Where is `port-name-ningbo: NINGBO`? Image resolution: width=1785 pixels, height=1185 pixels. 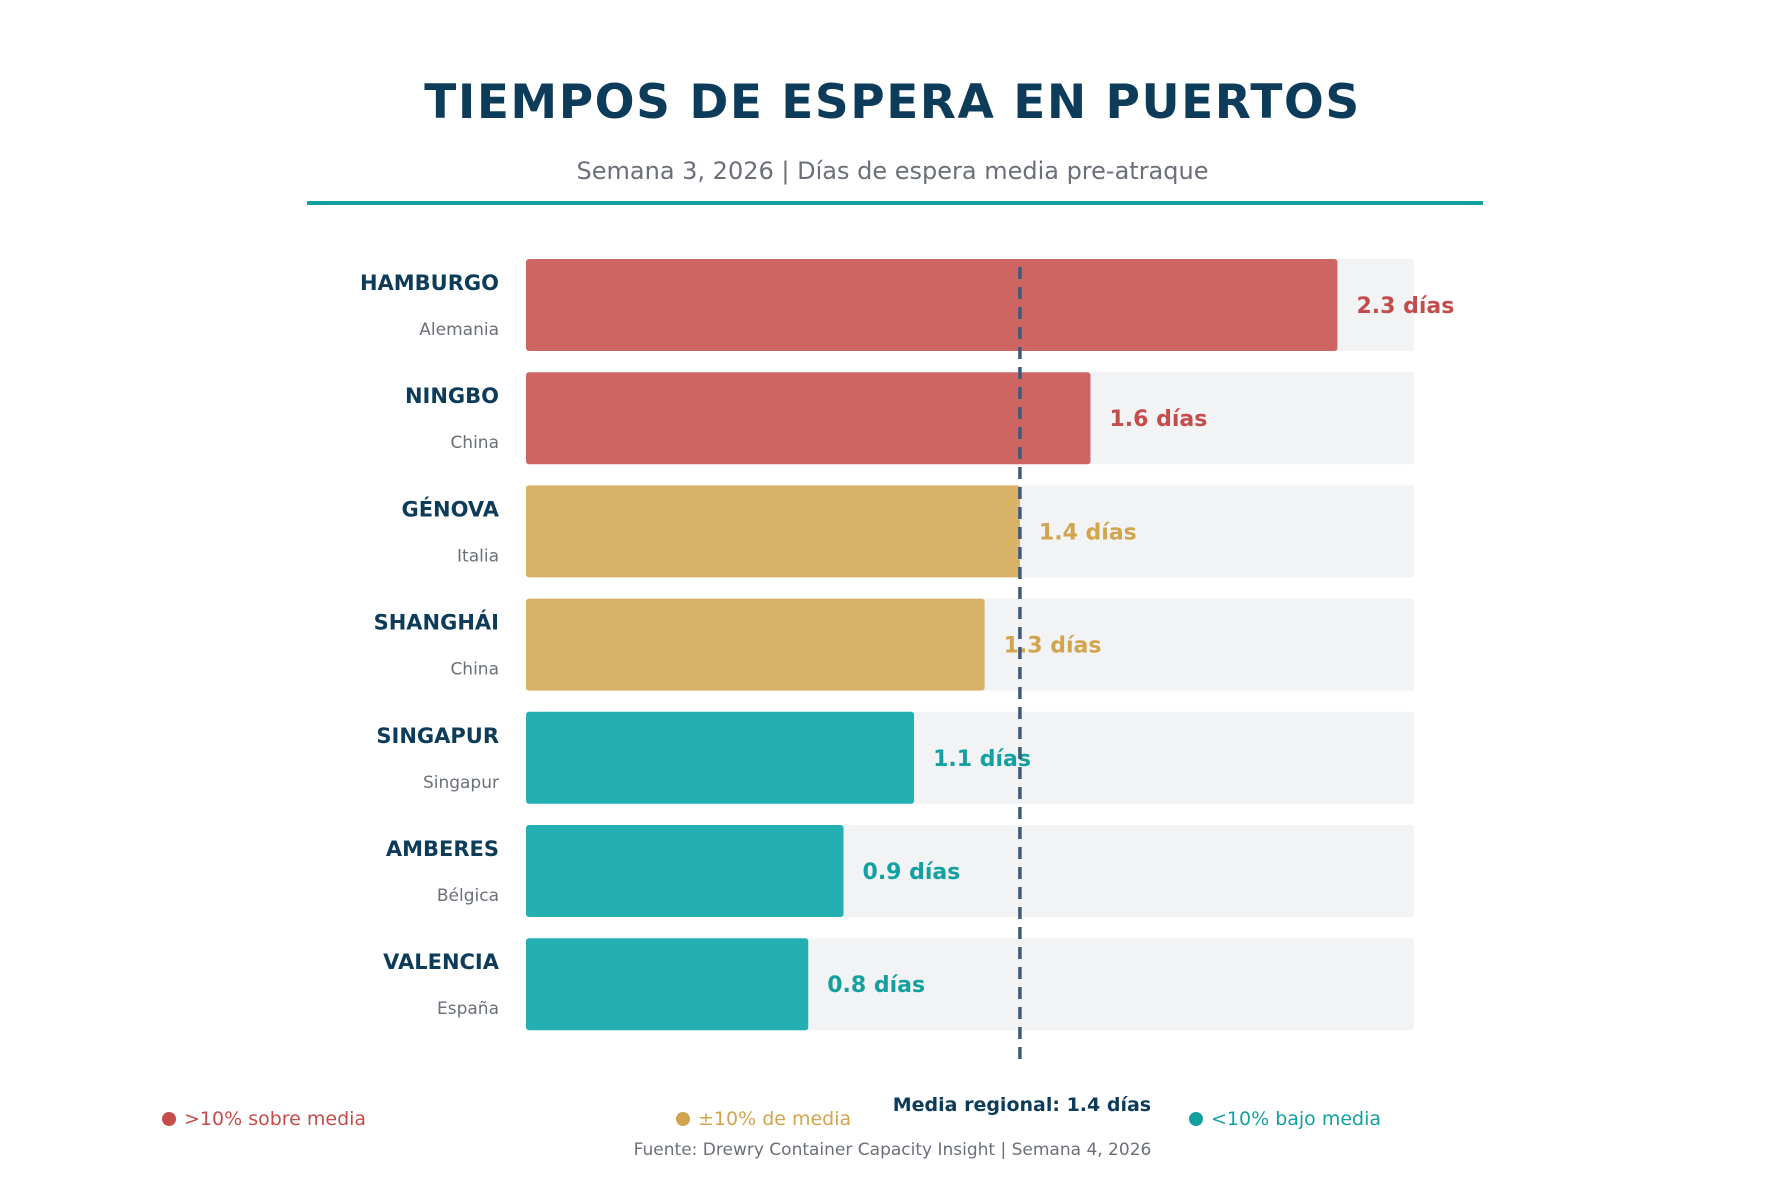
port-name-ningbo: NINGBO is located at coordinates (452, 396).